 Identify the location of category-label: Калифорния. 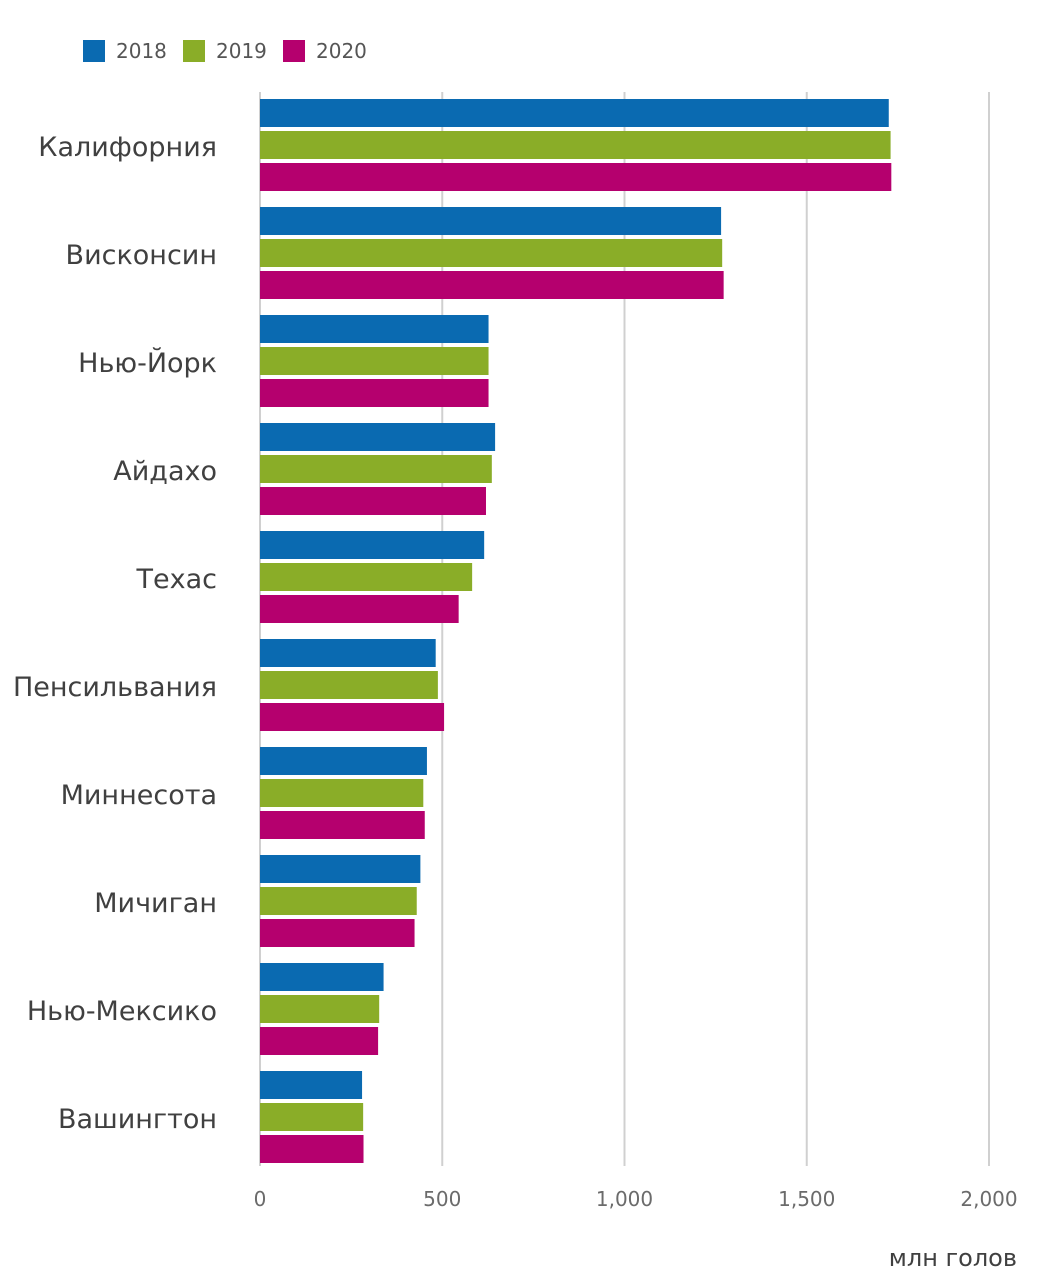
(127, 147).